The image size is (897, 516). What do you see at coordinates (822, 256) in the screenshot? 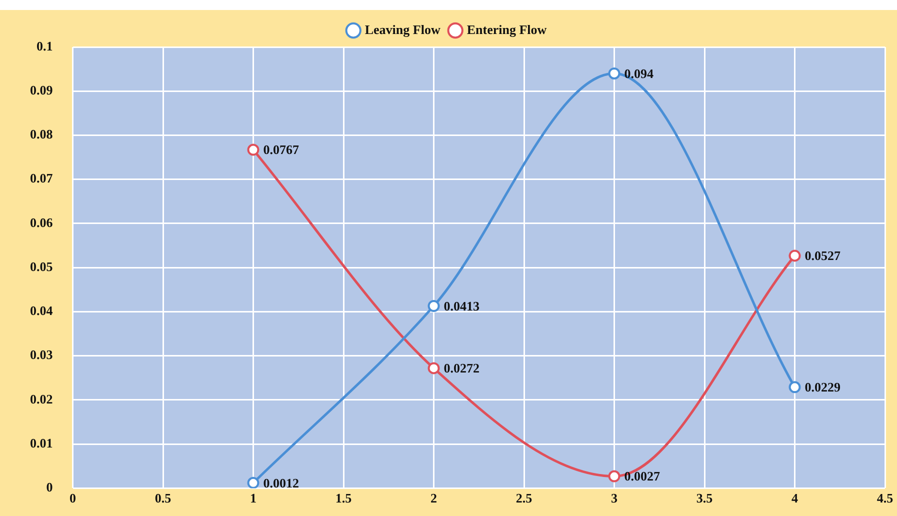
I see `data-label: 0.0527` at bounding box center [822, 256].